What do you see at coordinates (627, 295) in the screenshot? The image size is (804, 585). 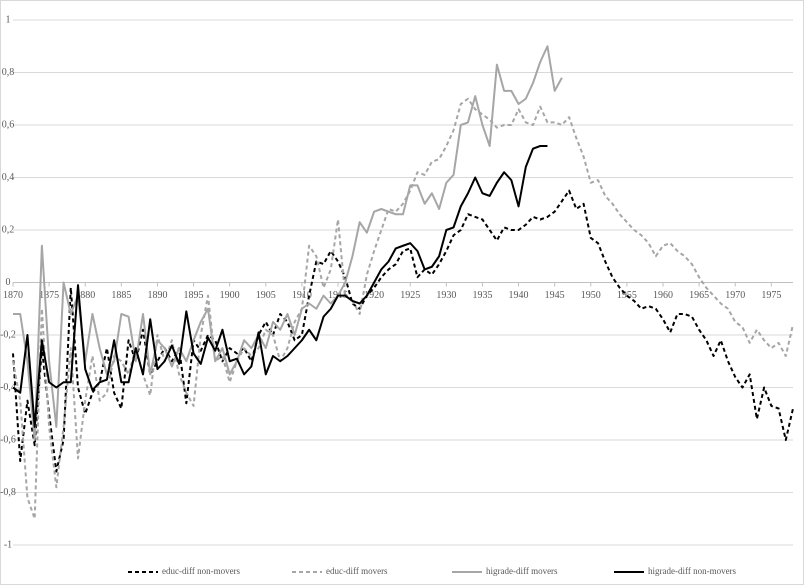 I see `x-tick-label: 1955` at bounding box center [627, 295].